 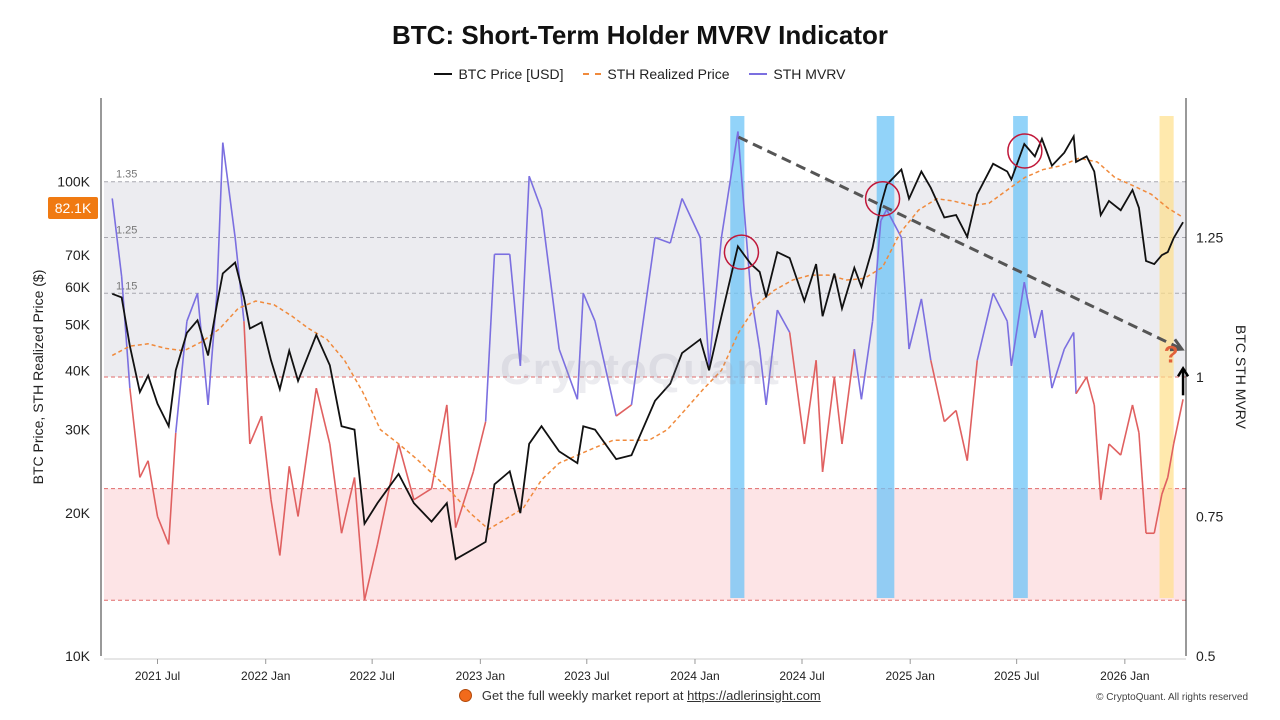 What do you see at coordinates (78, 324) in the screenshot?
I see `left-tick-label-4: 50K` at bounding box center [78, 324].